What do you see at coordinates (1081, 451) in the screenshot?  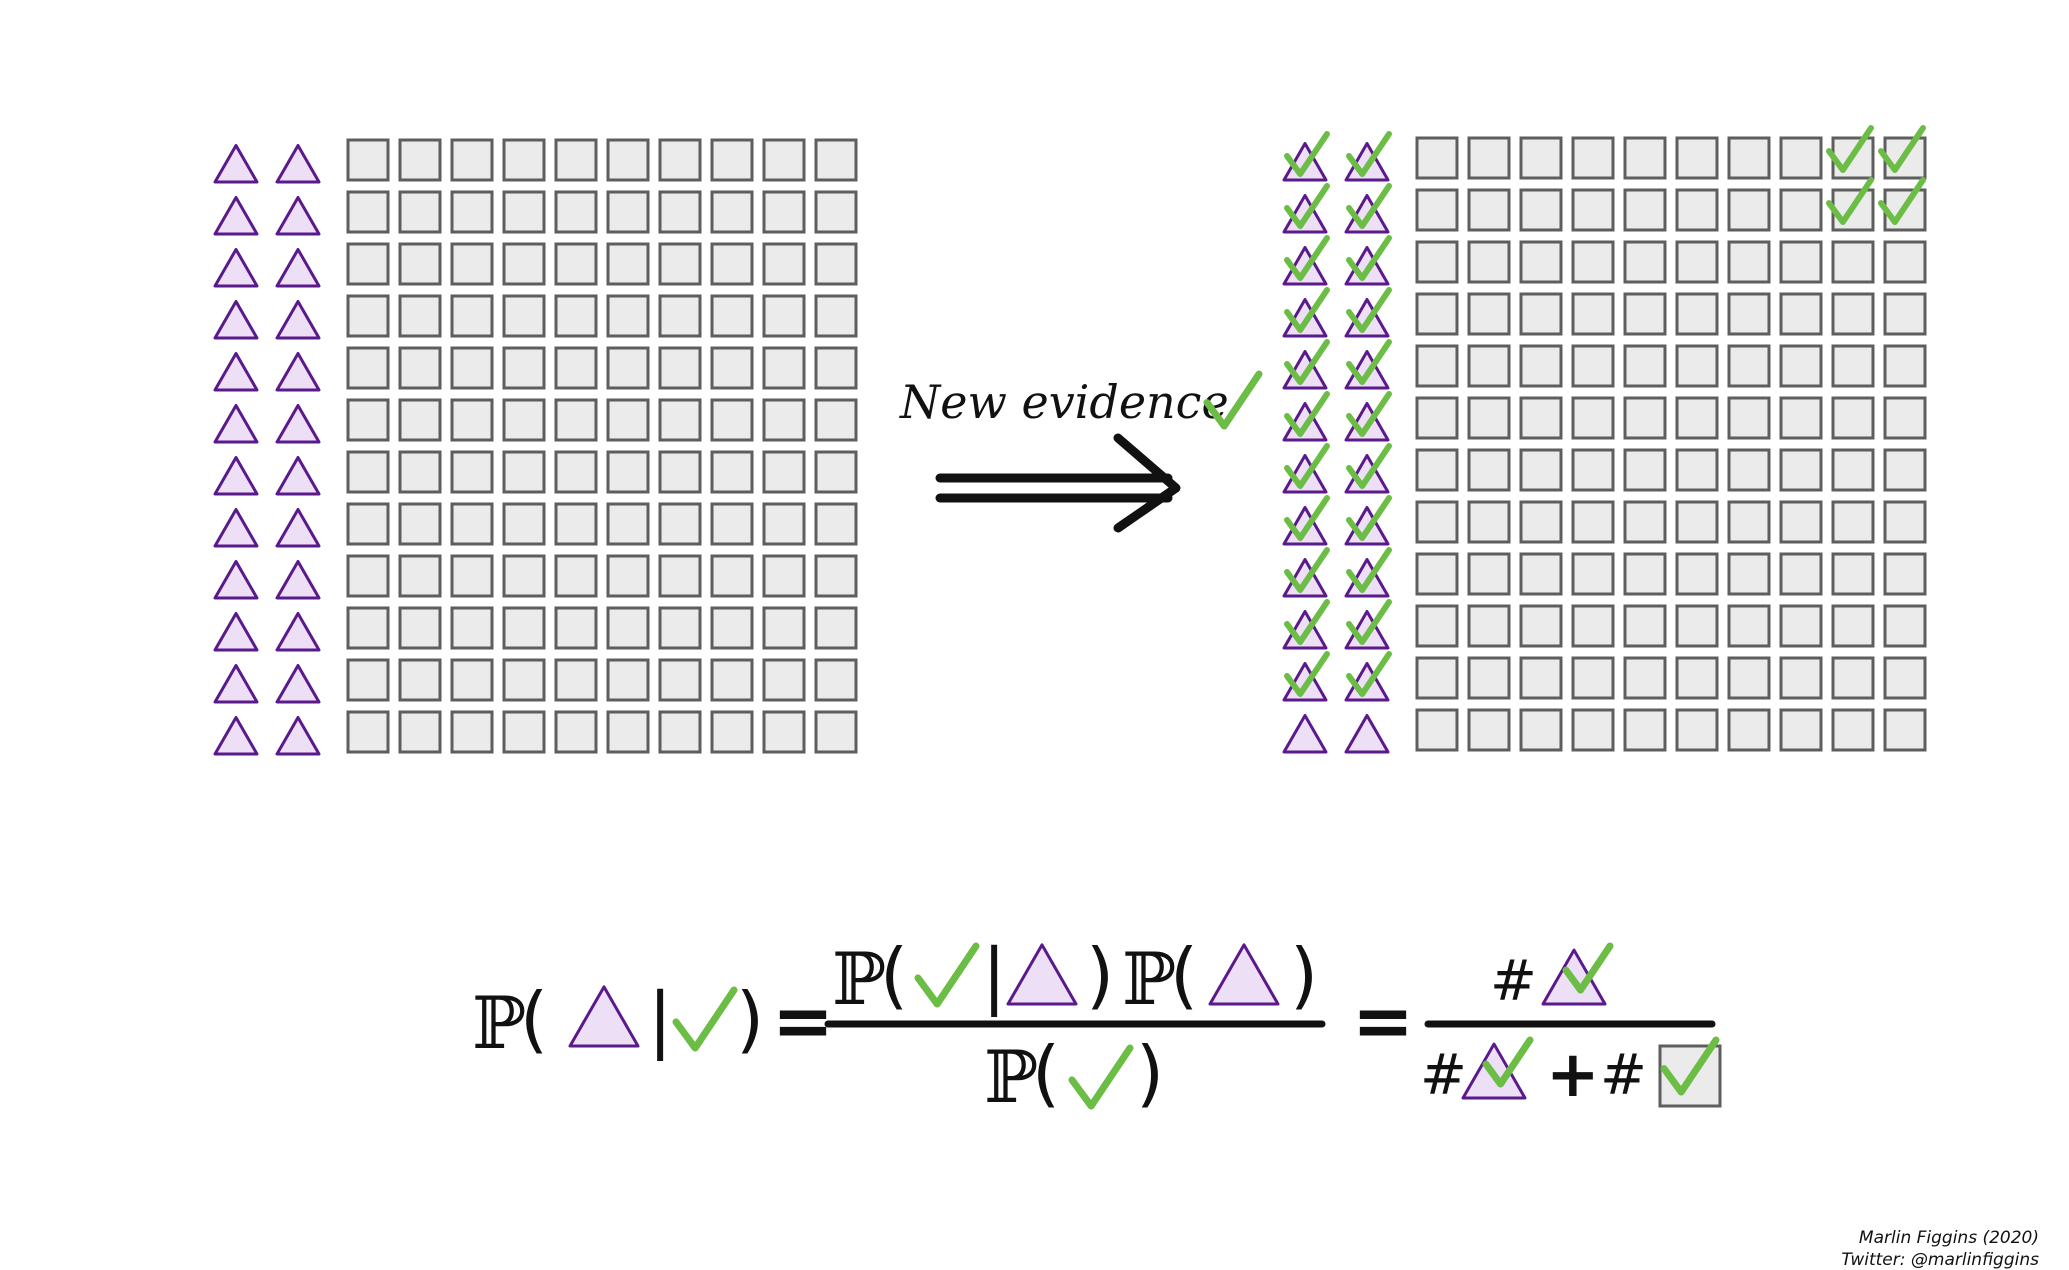 I see `new-evidence-arrow: New evidence` at bounding box center [1081, 451].